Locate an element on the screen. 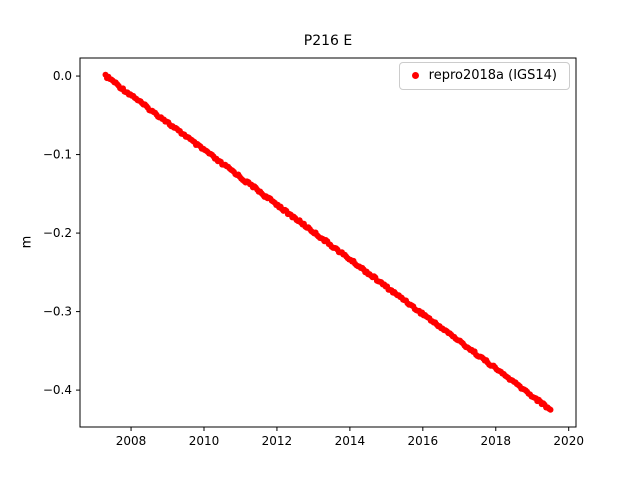 The width and height of the screenshot is (640, 480). svg-text: 0.0 is located at coordinates (62, 76).